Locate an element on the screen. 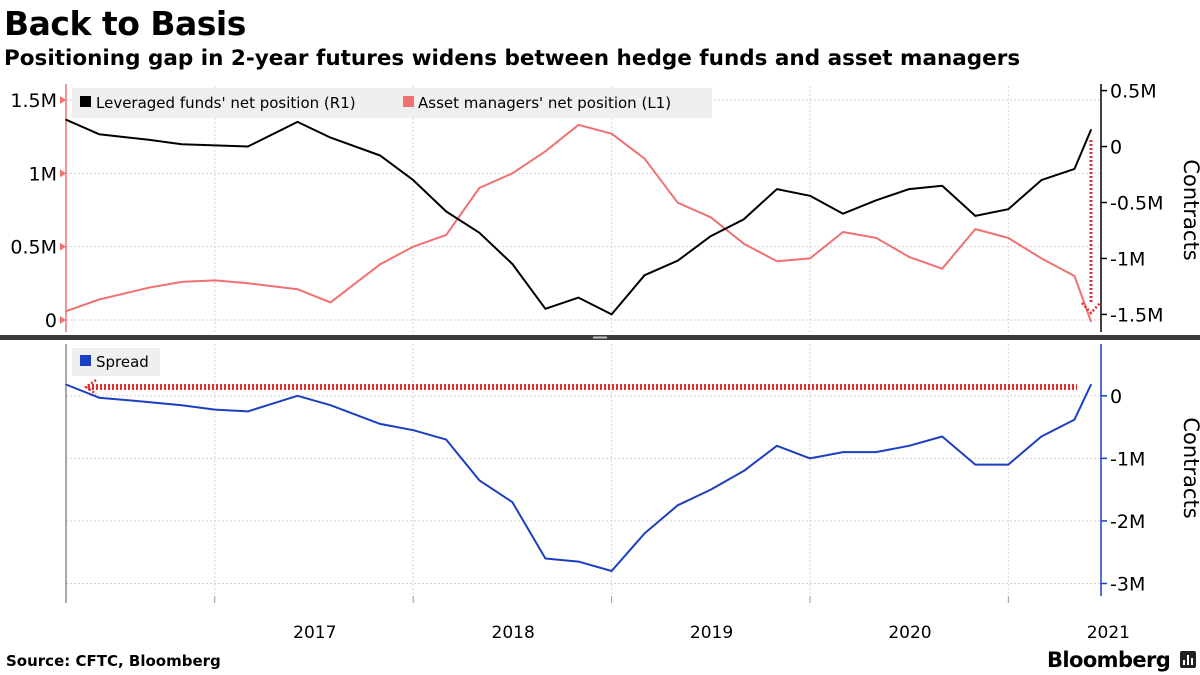 The width and height of the screenshot is (1200, 675). left-tick-label: 0.5M is located at coordinates (33, 248).